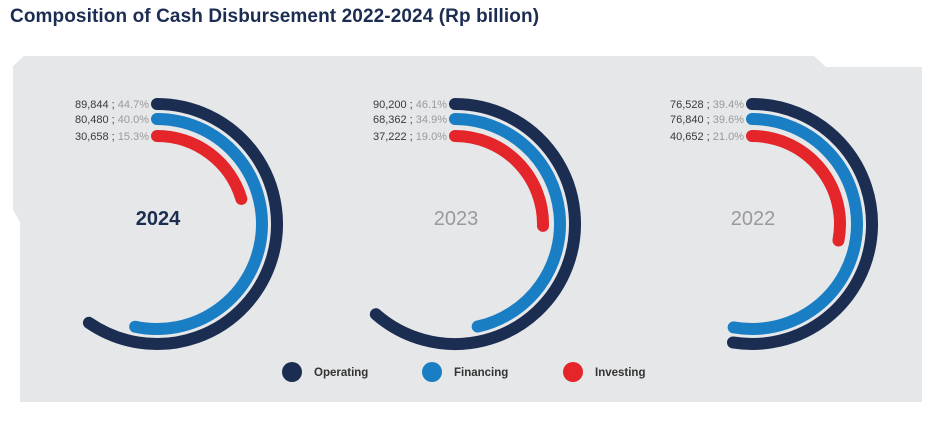 The height and width of the screenshot is (422, 936). What do you see at coordinates (133, 105) in the screenshot?
I see `percent-label: 44.7%` at bounding box center [133, 105].